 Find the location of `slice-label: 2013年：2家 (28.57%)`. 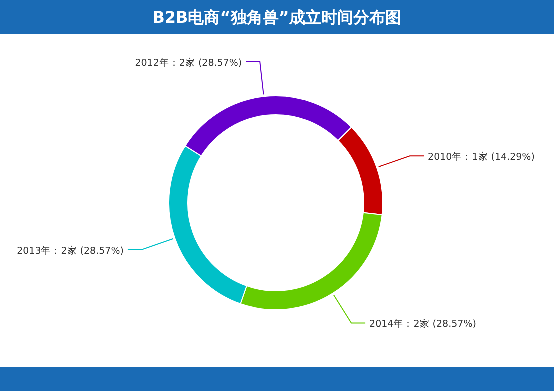

slice-label: 2013年：2家 (28.57%) is located at coordinates (70, 250).